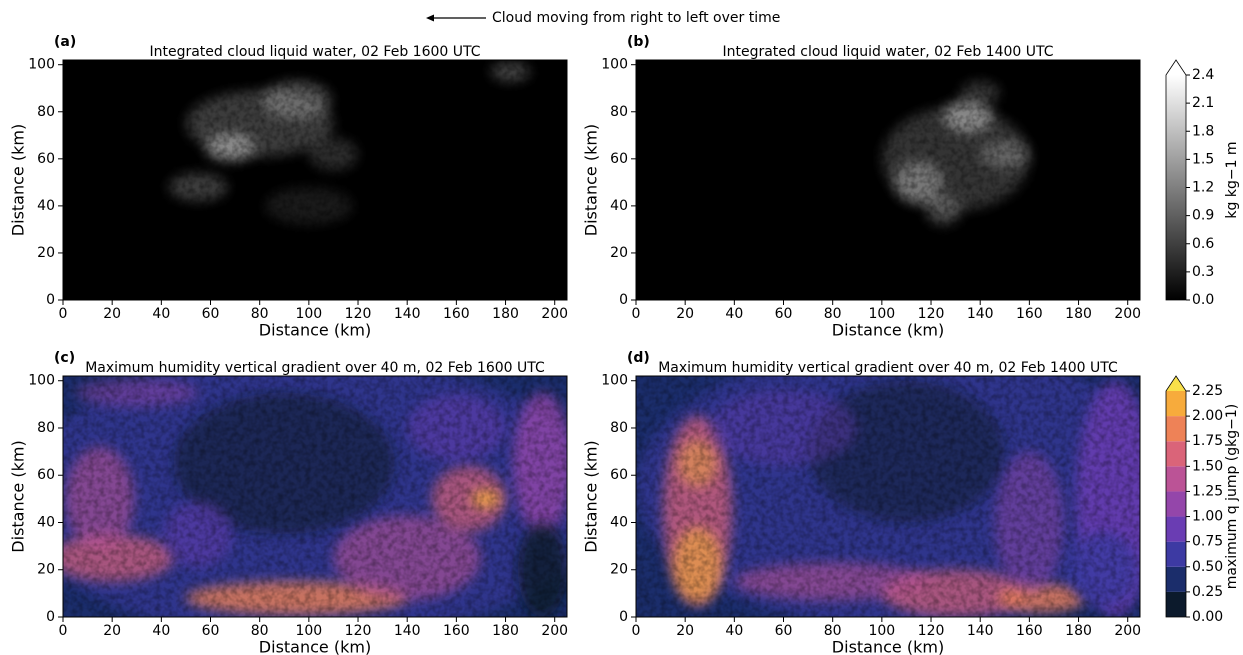 The width and height of the screenshot is (1243, 655). Describe the element at coordinates (18, 180) in the screenshot. I see `y-axis-label: Distance (km)` at that location.